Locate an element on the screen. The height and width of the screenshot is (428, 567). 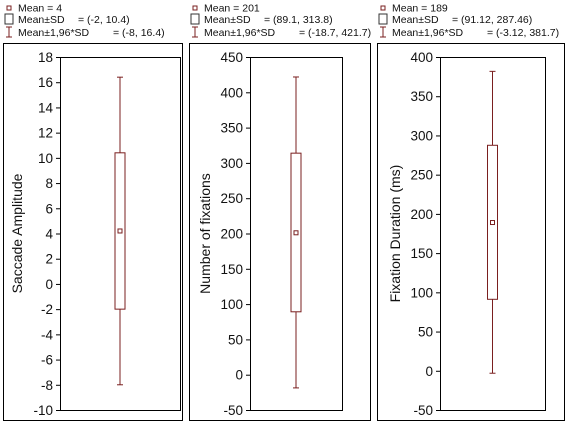
y-tick-label: -8 is located at coordinates (47, 385).